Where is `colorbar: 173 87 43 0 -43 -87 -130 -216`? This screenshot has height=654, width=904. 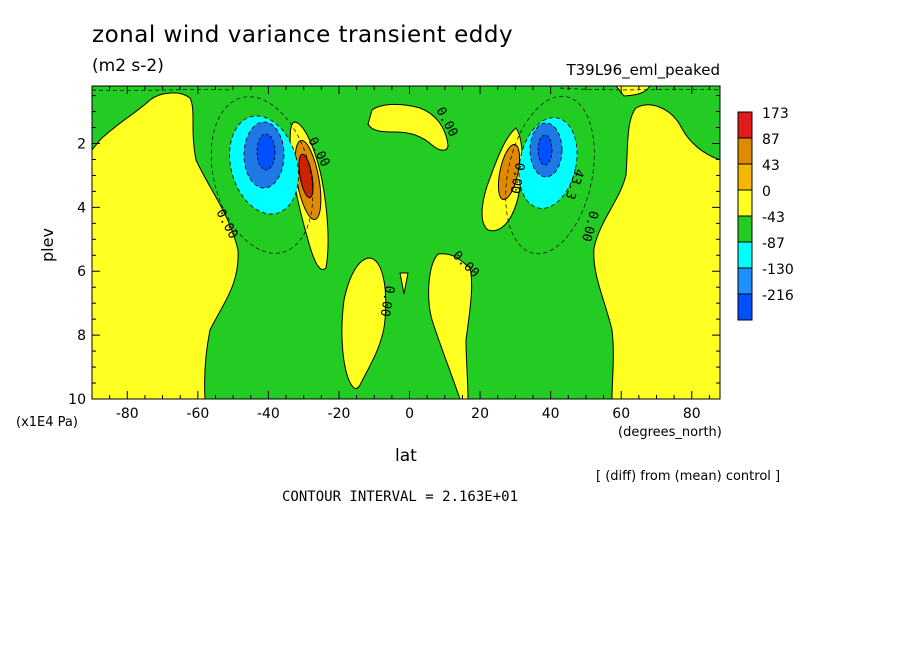
colorbar: 173 87 43 0 -43 -87 -130 -216 is located at coordinates (765, 213).